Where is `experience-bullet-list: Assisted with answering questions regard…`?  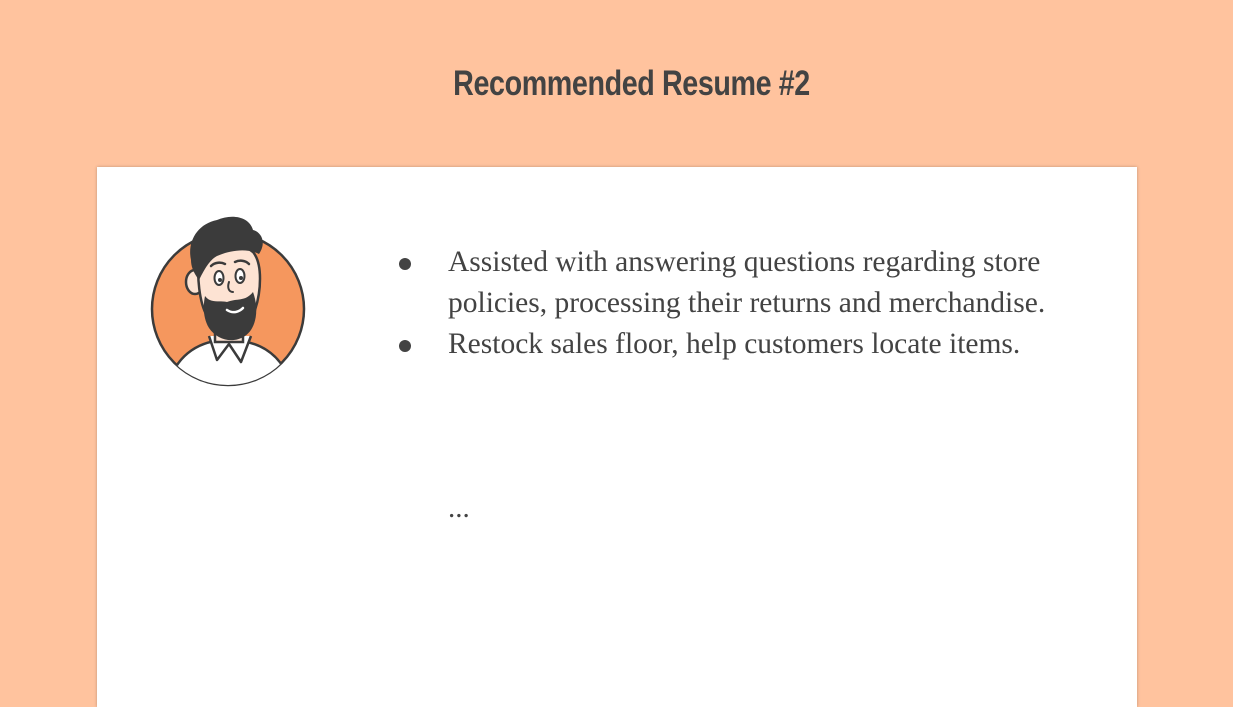 experience-bullet-list: Assisted with answering questions regard… is located at coordinates (746, 303).